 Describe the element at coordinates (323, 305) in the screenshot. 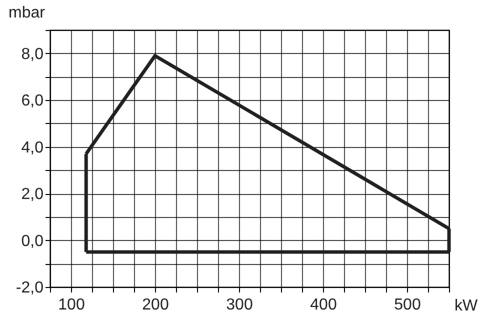

I see `x-tick-label: 400` at that location.